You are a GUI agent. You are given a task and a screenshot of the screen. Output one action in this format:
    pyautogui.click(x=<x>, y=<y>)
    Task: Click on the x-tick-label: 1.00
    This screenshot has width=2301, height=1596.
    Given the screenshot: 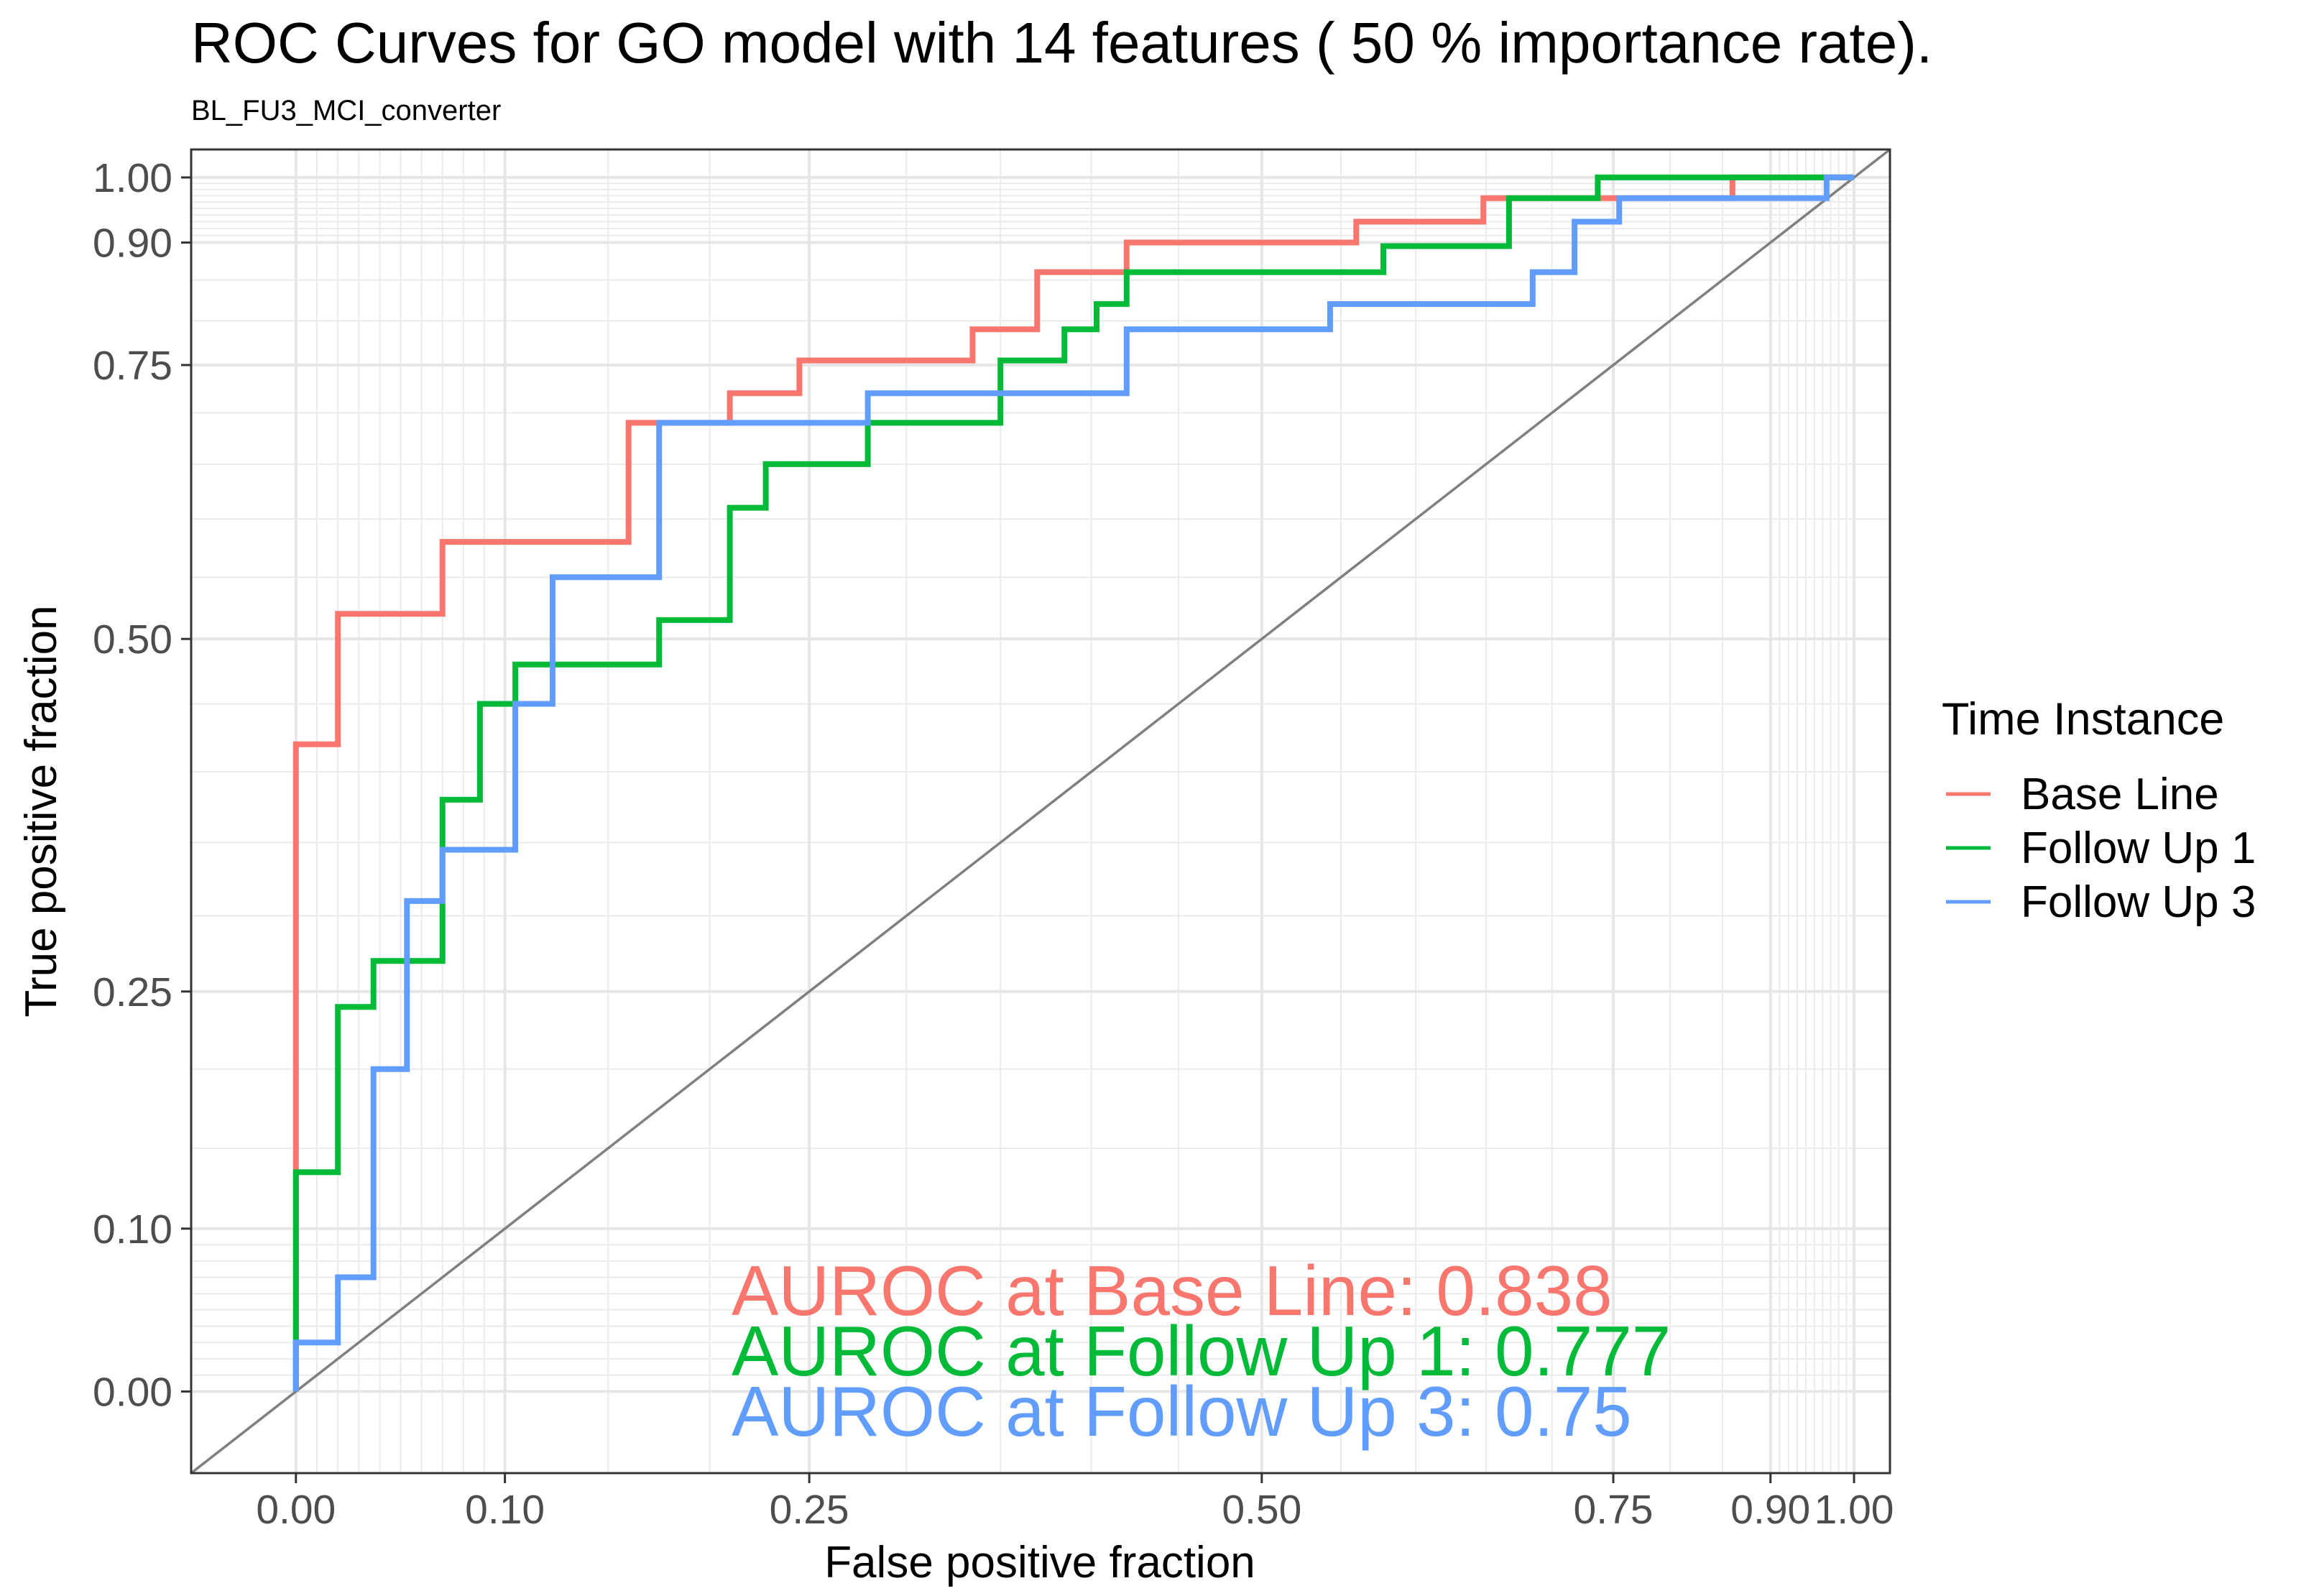 What is the action you would take?
    pyautogui.click(x=1854, y=1510)
    